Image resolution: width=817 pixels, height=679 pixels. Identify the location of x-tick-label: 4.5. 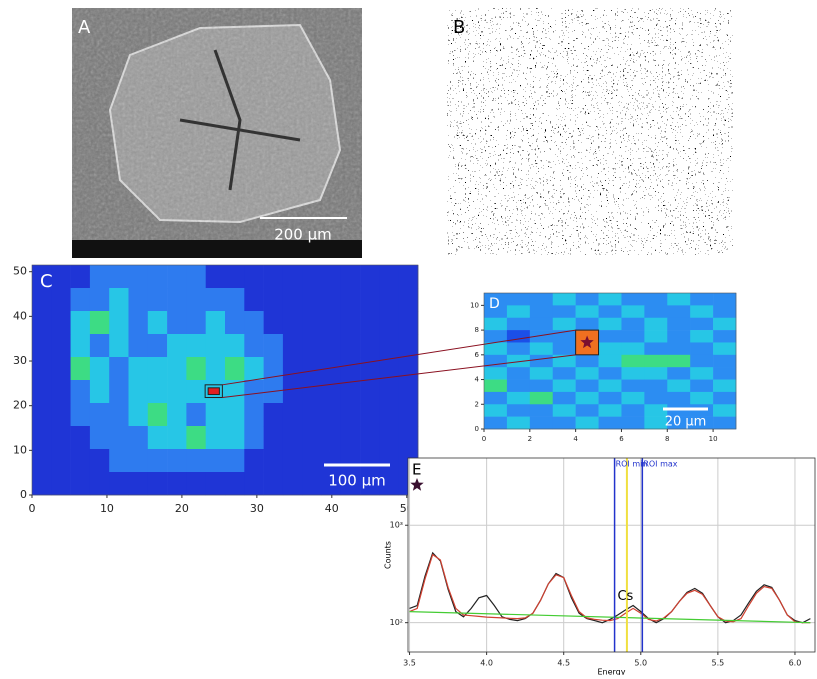
(563, 663).